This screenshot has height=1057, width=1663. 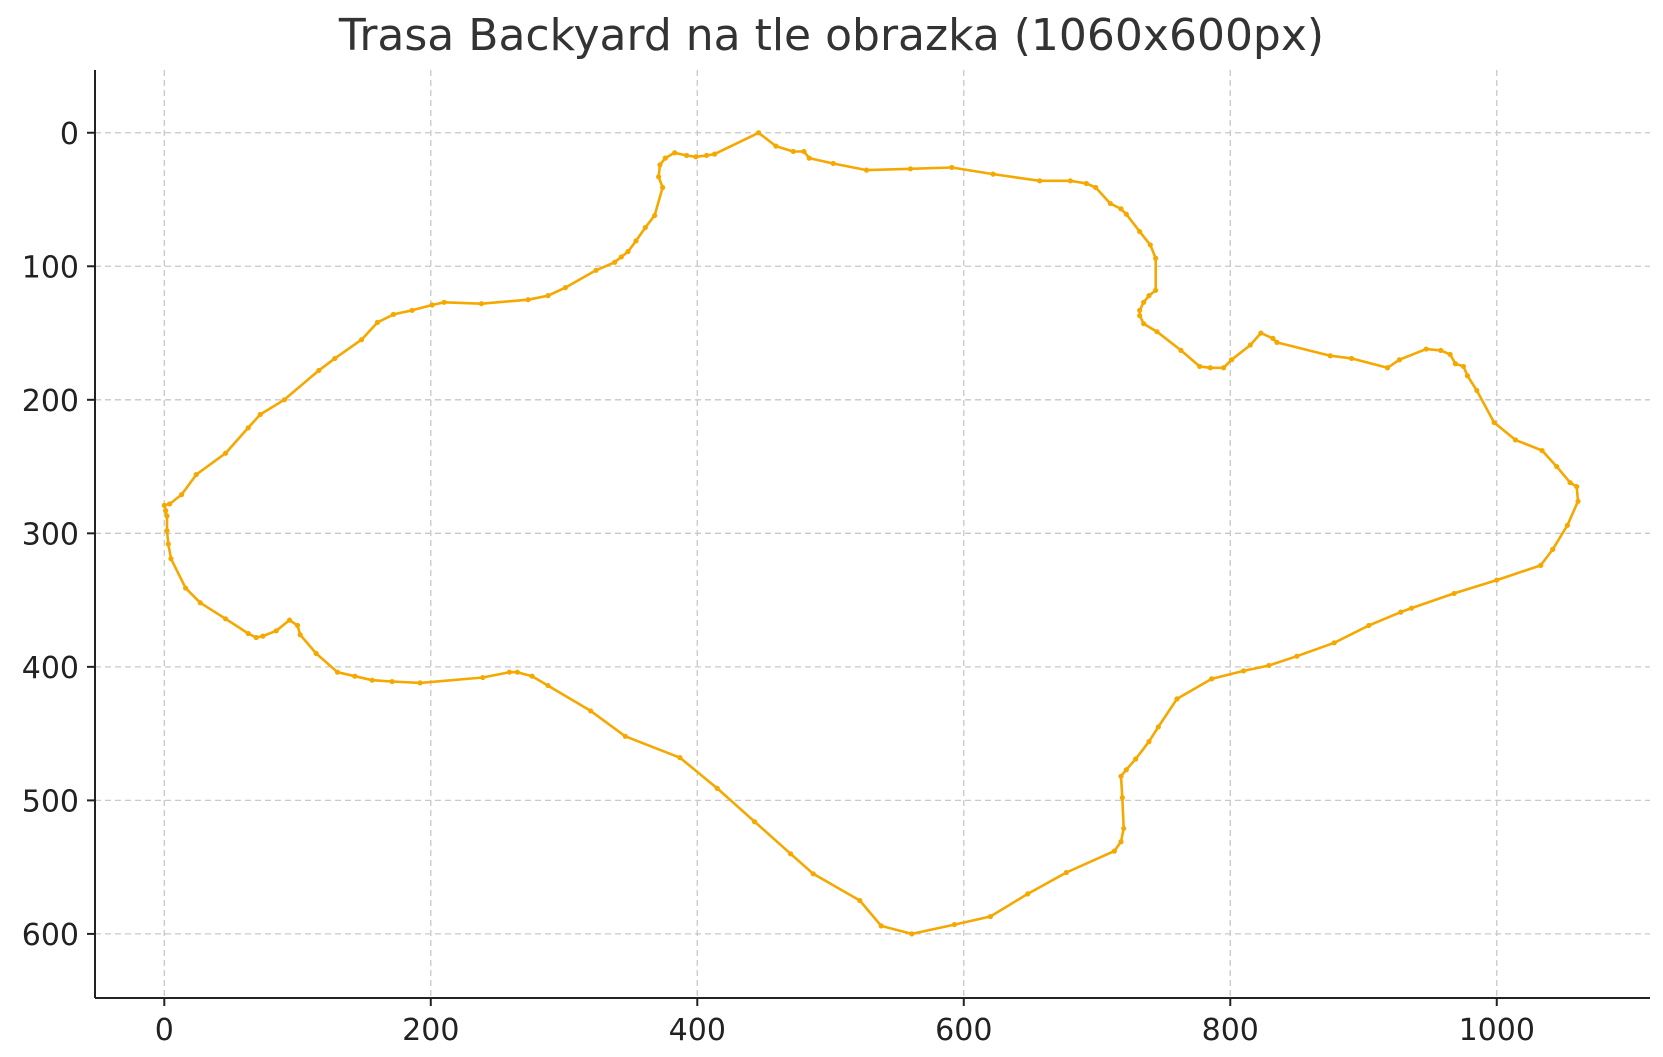 What do you see at coordinates (845, 1023) in the screenshot?
I see `x-axis-ticks: 0 200 400 600 800 1000` at bounding box center [845, 1023].